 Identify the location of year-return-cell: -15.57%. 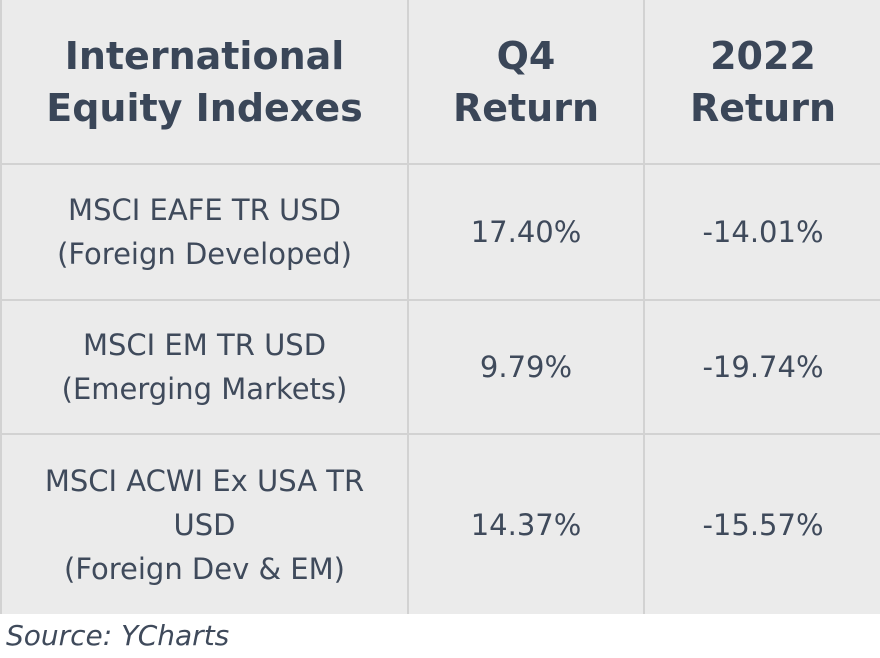
(763, 524).